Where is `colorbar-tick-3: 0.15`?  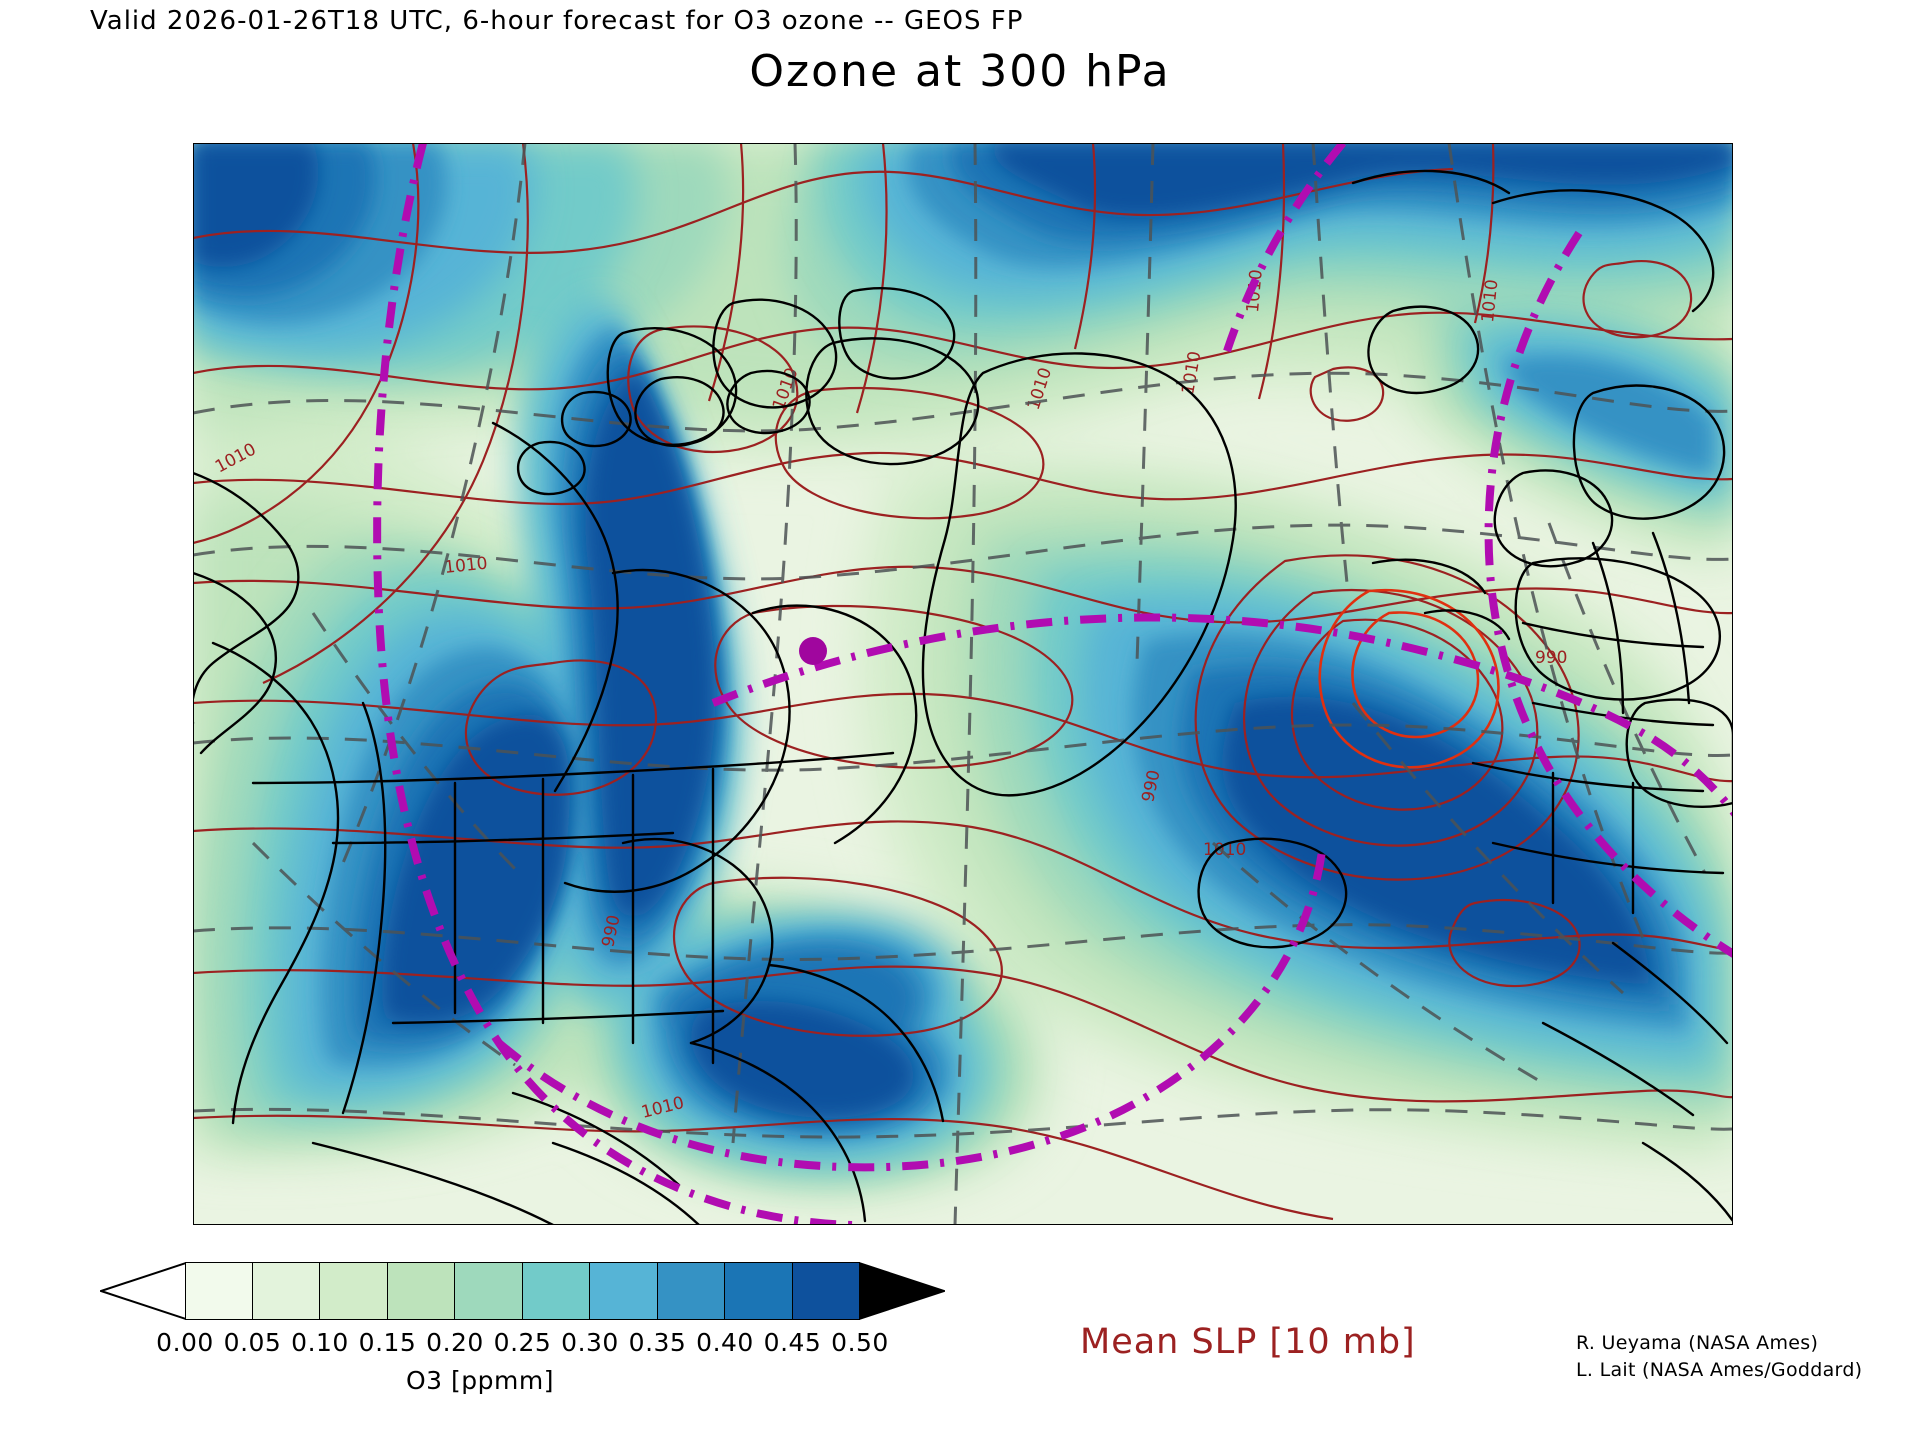
colorbar-tick-3: 0.15 is located at coordinates (387, 1342).